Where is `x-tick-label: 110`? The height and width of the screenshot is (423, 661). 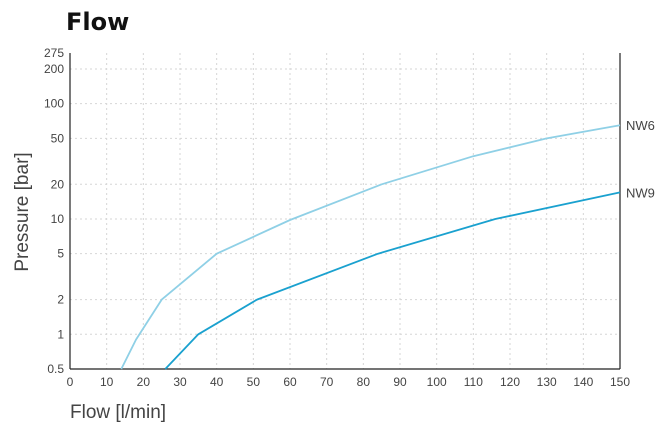 x-tick-label: 110 is located at coordinates (473, 382).